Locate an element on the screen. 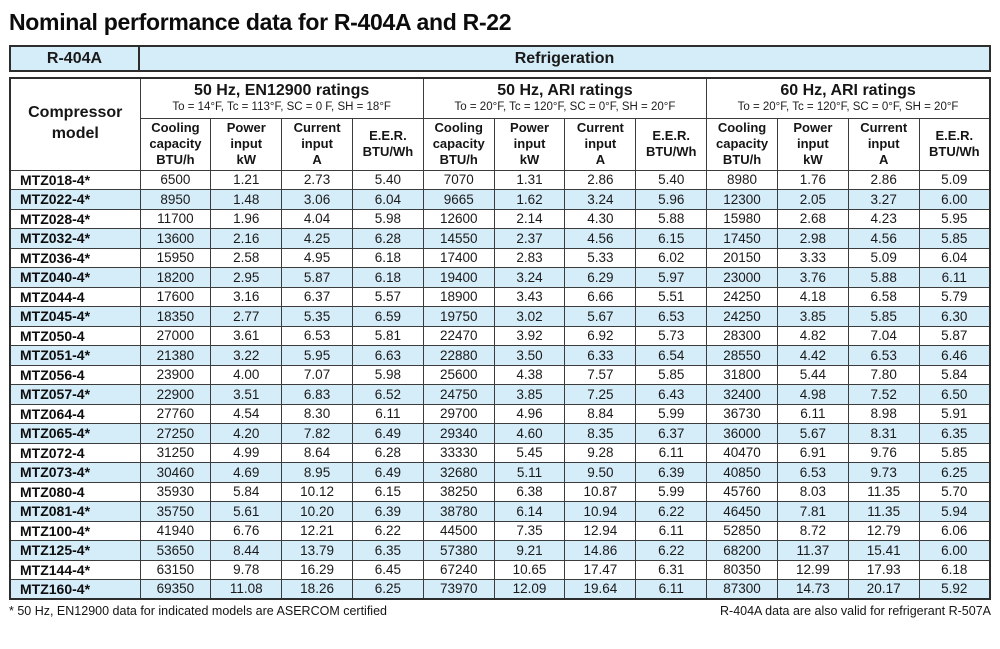 The width and height of the screenshot is (1000, 649). data-cell: 1.96 is located at coordinates (246, 218).